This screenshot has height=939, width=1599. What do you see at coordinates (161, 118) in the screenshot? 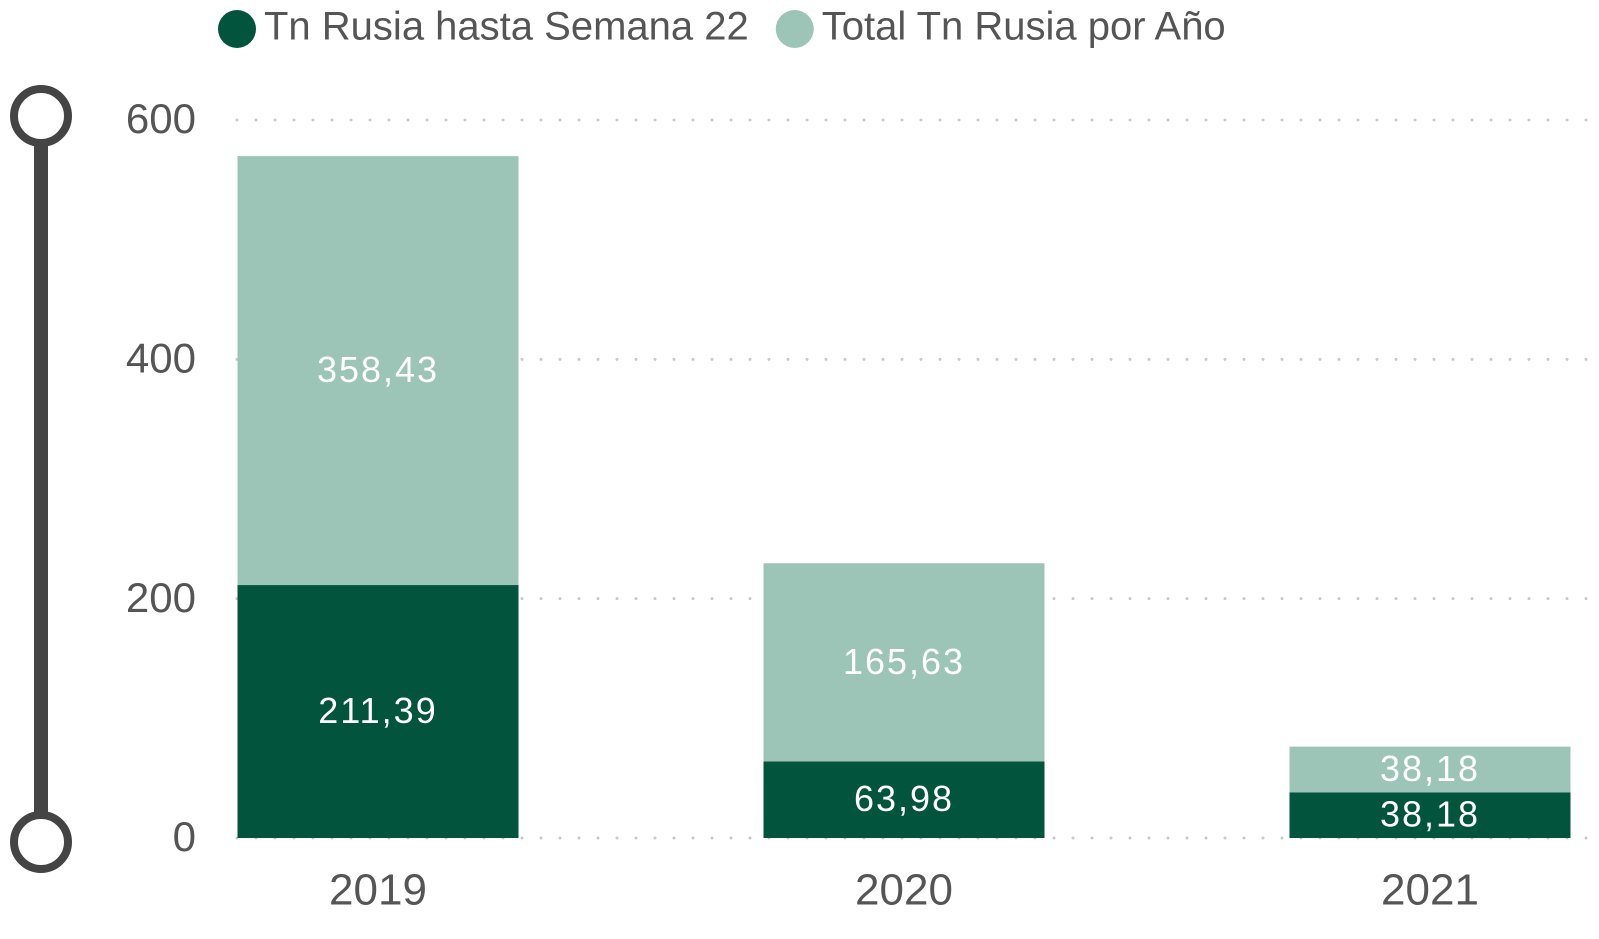
I see `y-tick-label: 600` at bounding box center [161, 118].